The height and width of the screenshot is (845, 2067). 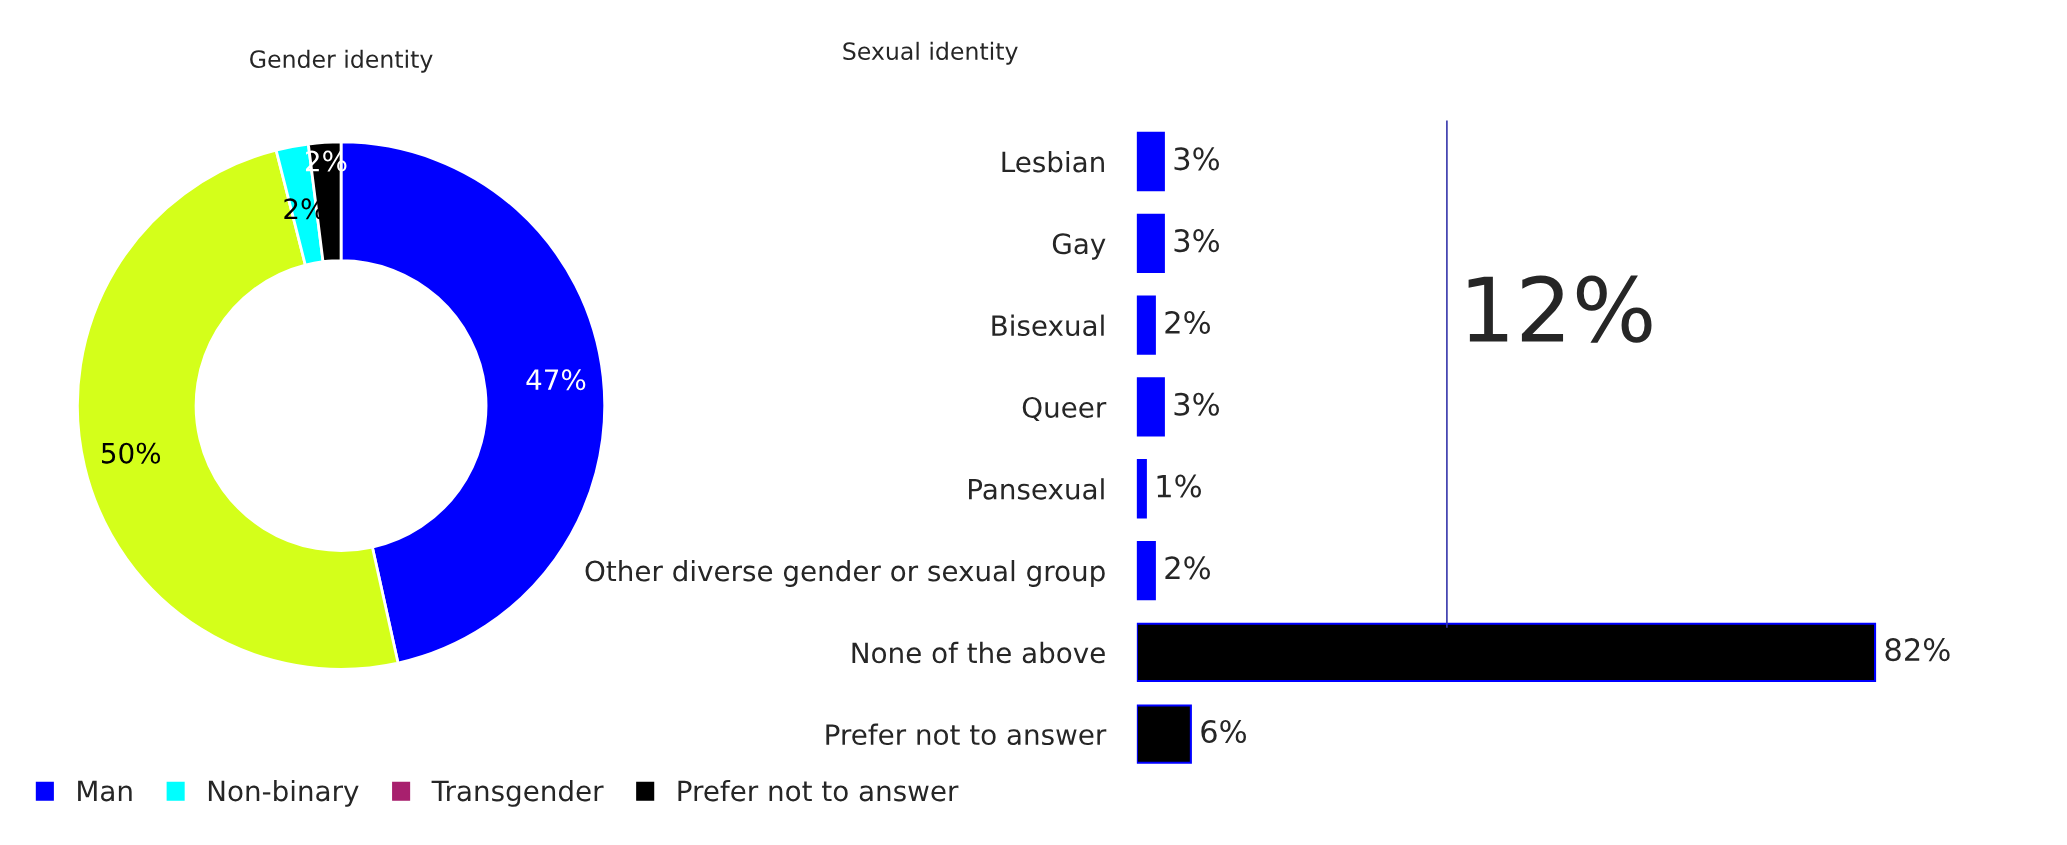 What do you see at coordinates (1053, 161) in the screenshot?
I see `y-tick-label: Lesbian` at bounding box center [1053, 161].